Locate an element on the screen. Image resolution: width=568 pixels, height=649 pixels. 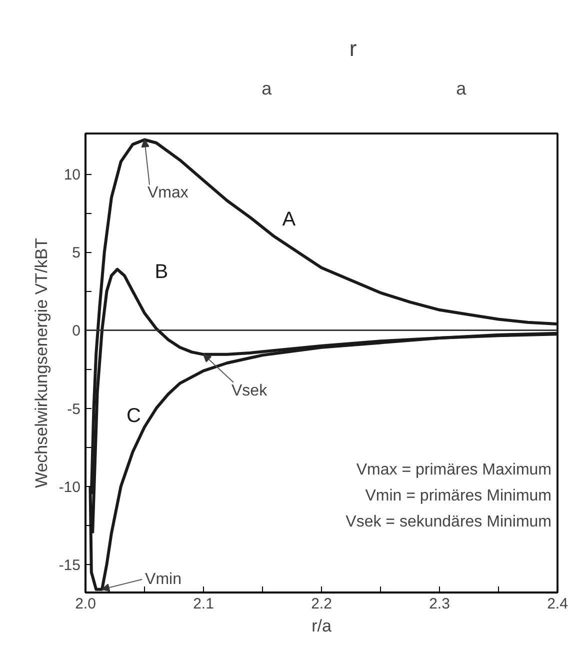
y-tick-label: 0 is located at coordinates (76, 331).